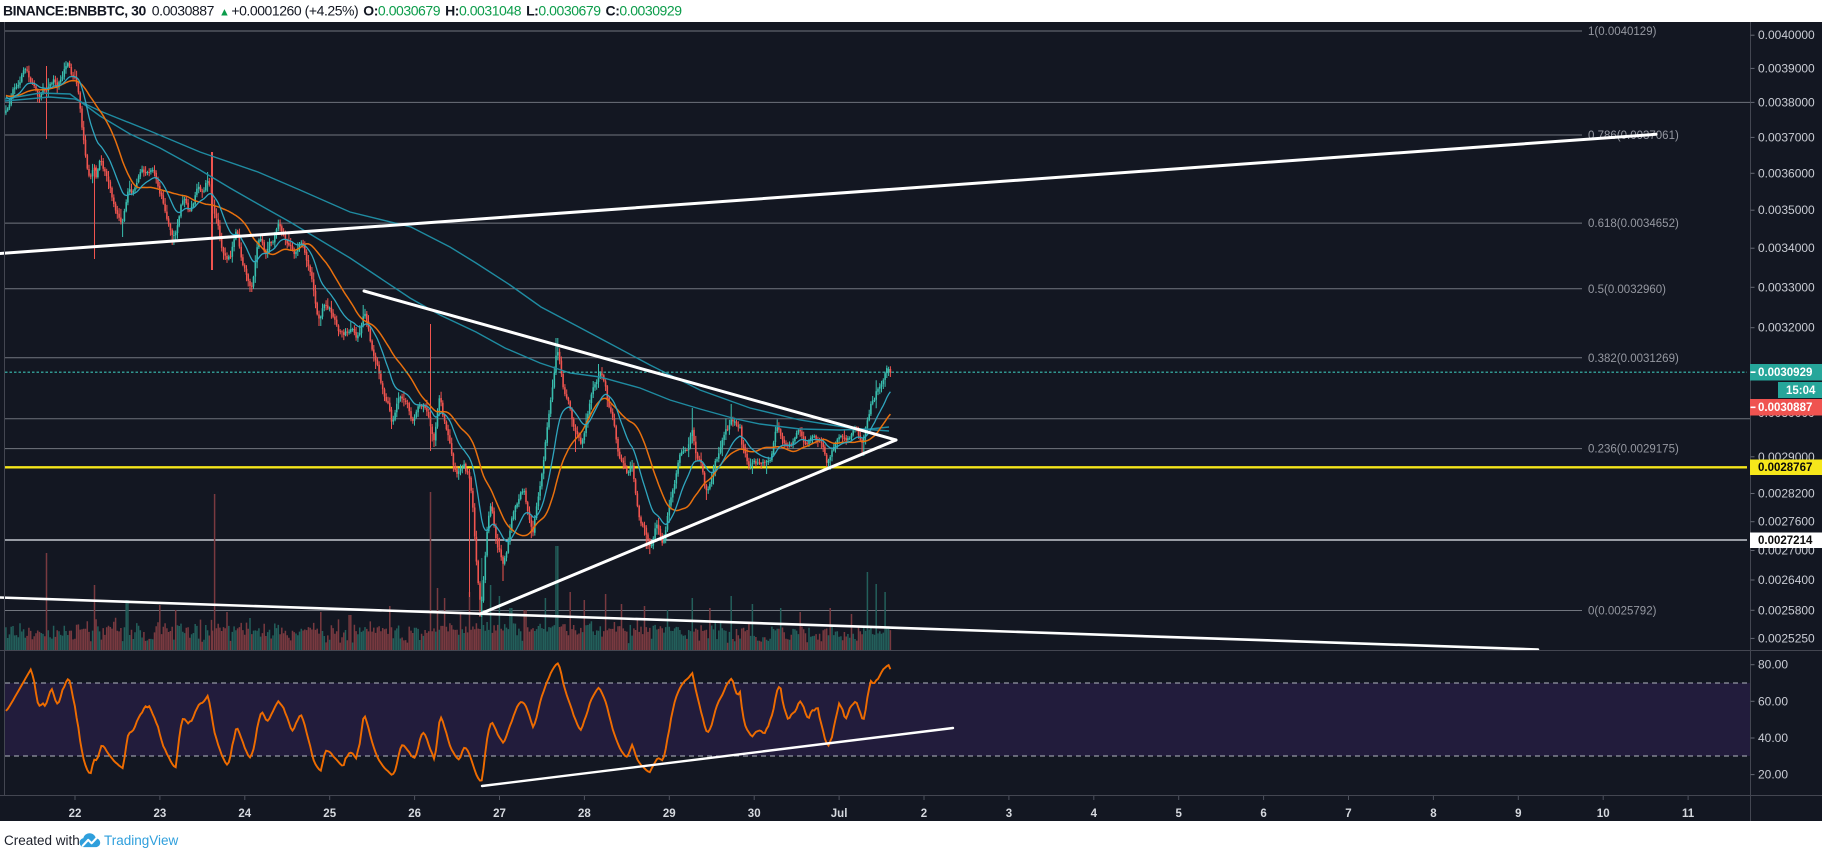 This screenshot has height=862, width=1822. I want to click on svg-text: 0.0027600, so click(1786, 522).